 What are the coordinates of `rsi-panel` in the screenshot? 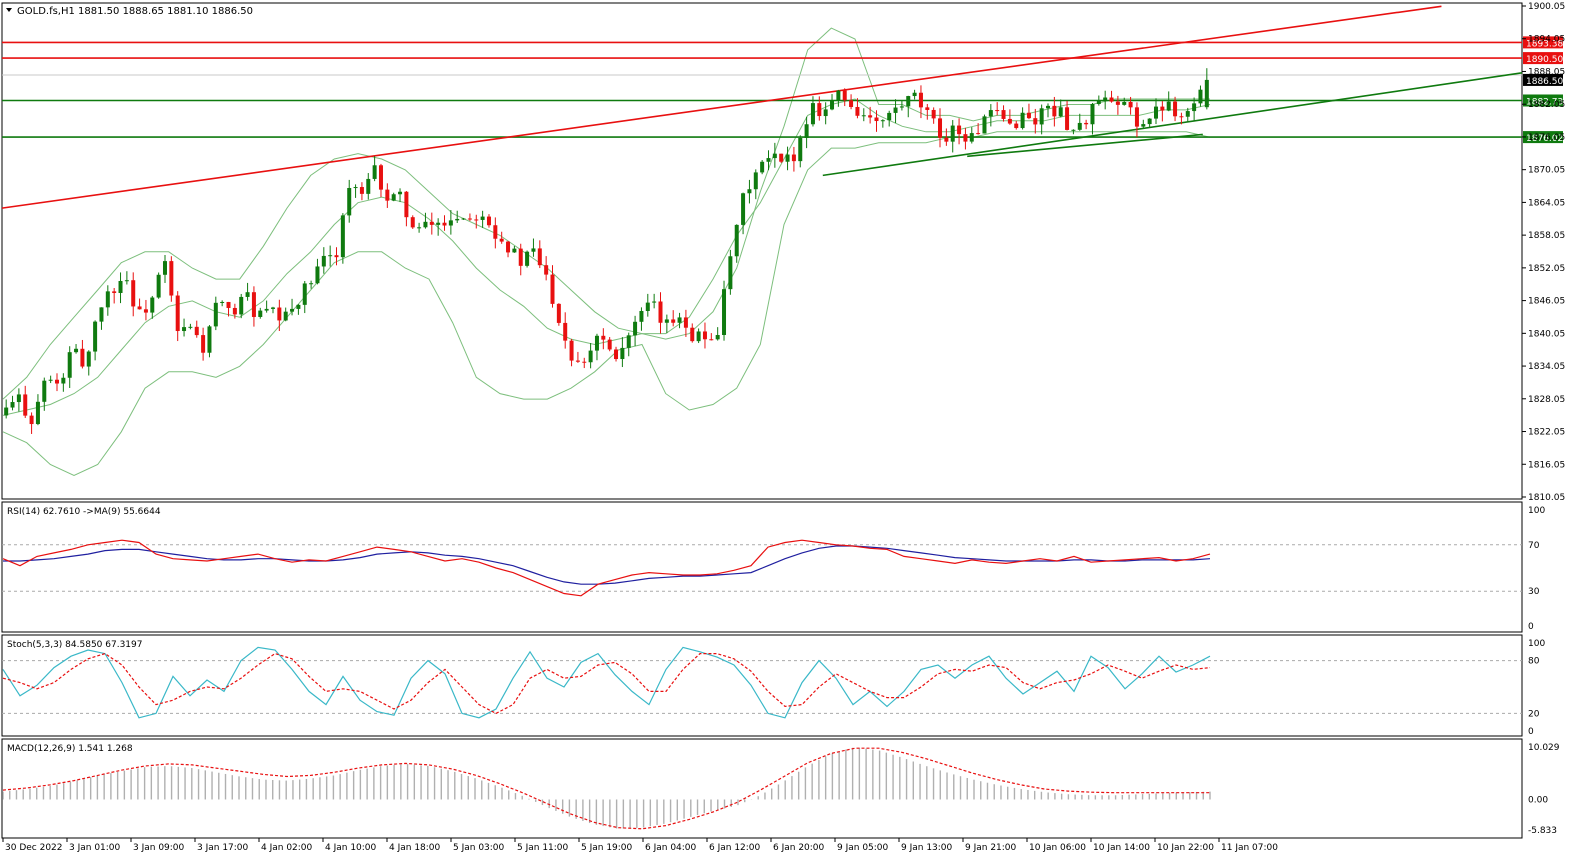 It's located at (762, 567).